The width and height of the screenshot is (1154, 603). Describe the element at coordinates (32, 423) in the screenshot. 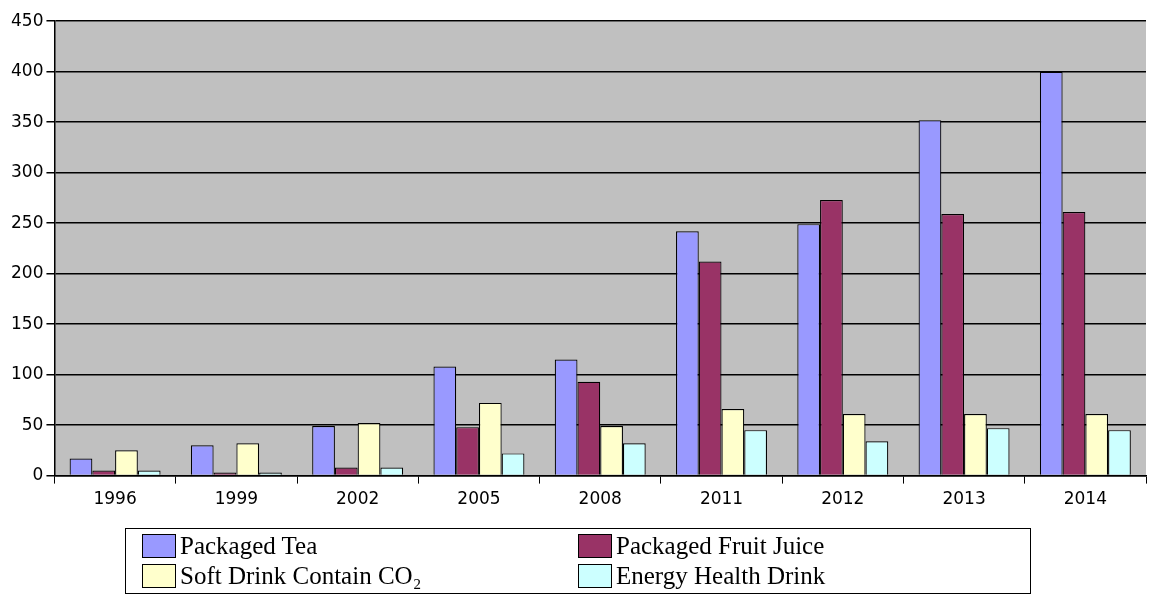

I see `y-tick-label: 50` at that location.